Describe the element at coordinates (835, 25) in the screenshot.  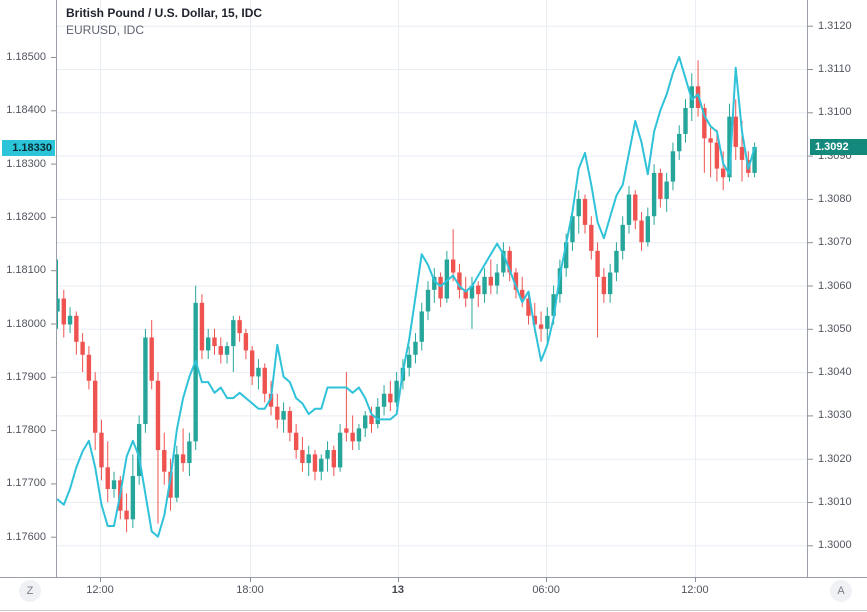
I see `right-price-tick-label: 1.3120` at that location.